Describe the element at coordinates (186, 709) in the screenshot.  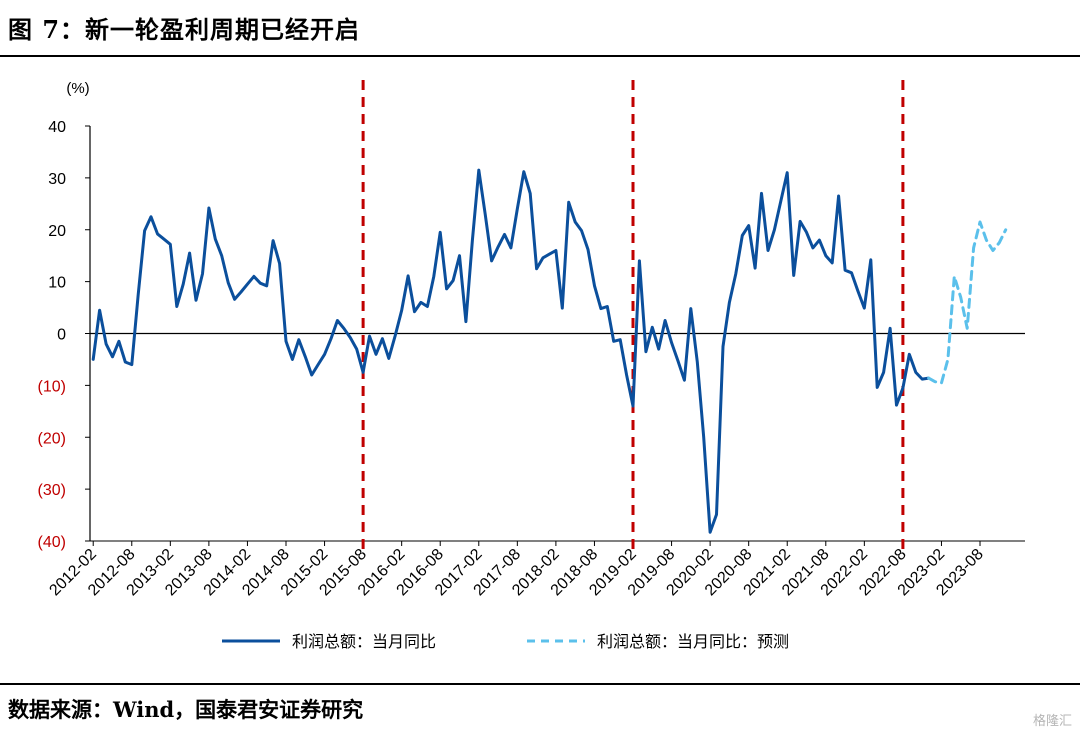
I see `source-note: 数据来源：Wind，国泰君安证券研究` at that location.